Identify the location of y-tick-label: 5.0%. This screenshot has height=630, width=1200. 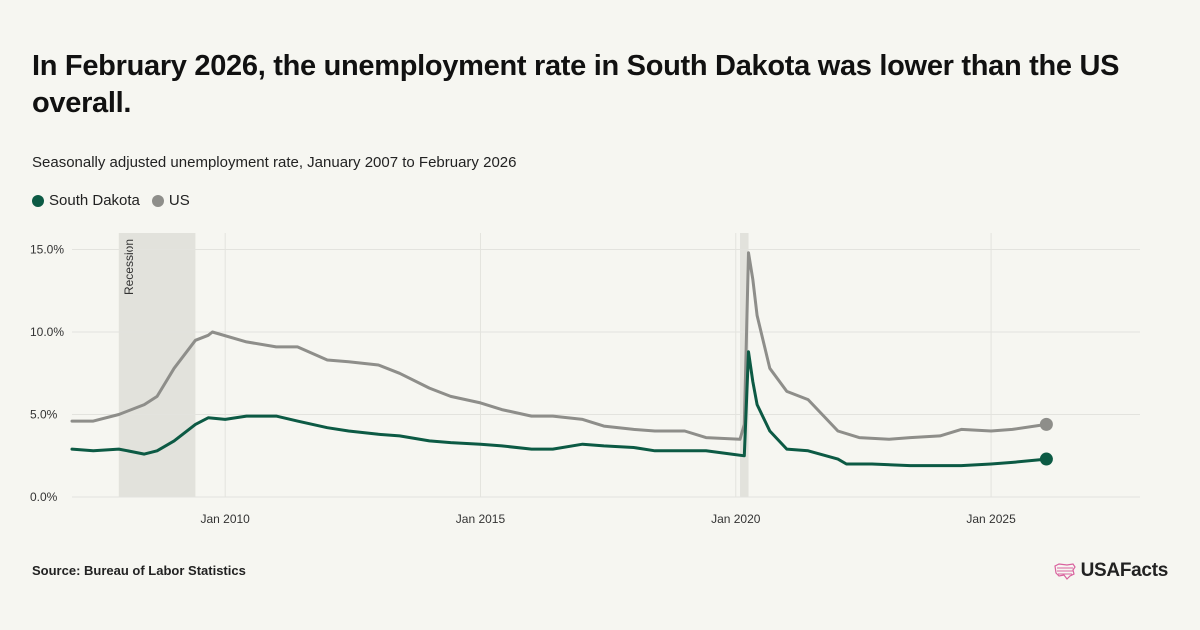
(44, 415).